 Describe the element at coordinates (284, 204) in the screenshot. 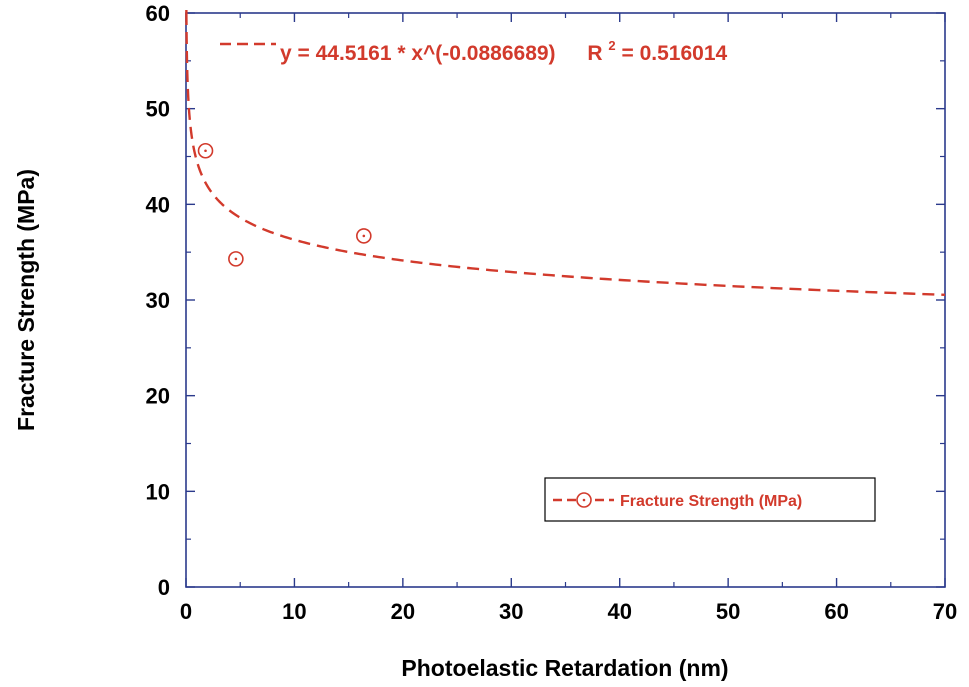

I see `data-points-layer` at that location.